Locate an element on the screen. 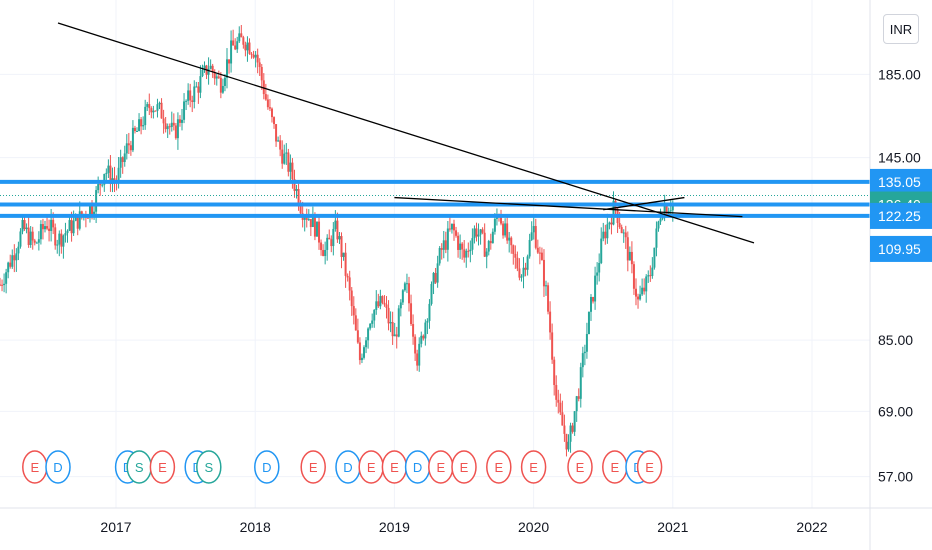 The height and width of the screenshot is (550, 932). price-axis-label: 85.00 is located at coordinates (895, 340).